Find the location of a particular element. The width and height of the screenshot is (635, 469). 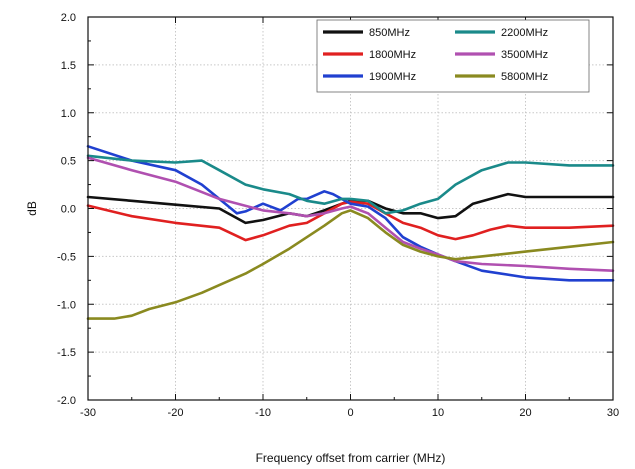

y-tick-label: -0.5 is located at coordinates (66, 257).